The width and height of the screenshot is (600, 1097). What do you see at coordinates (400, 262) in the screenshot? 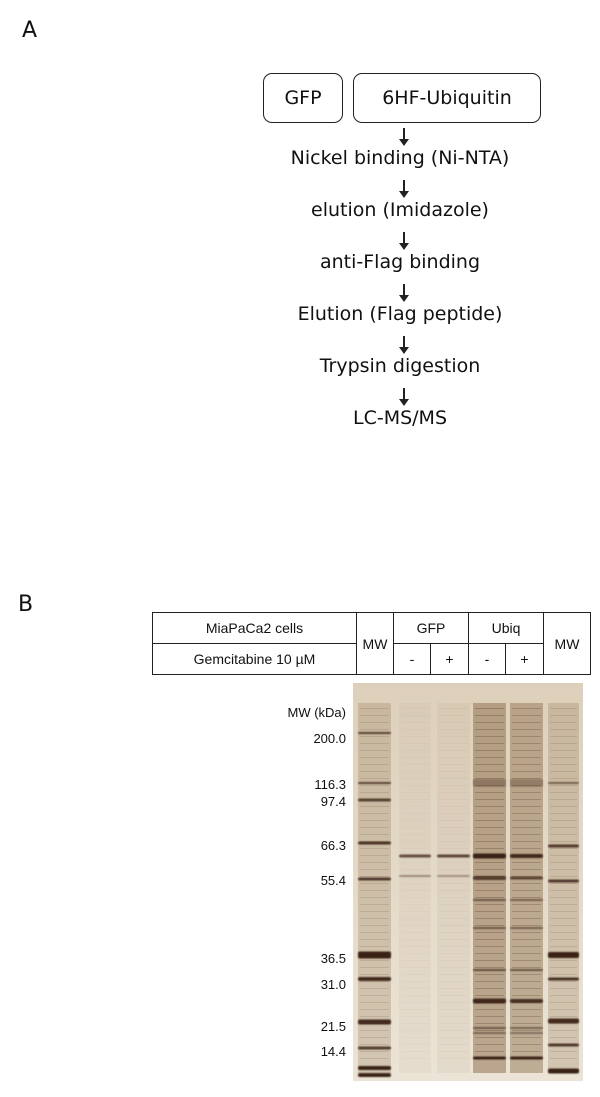
I see `step-anti-flag: anti-Flag binding` at bounding box center [400, 262].